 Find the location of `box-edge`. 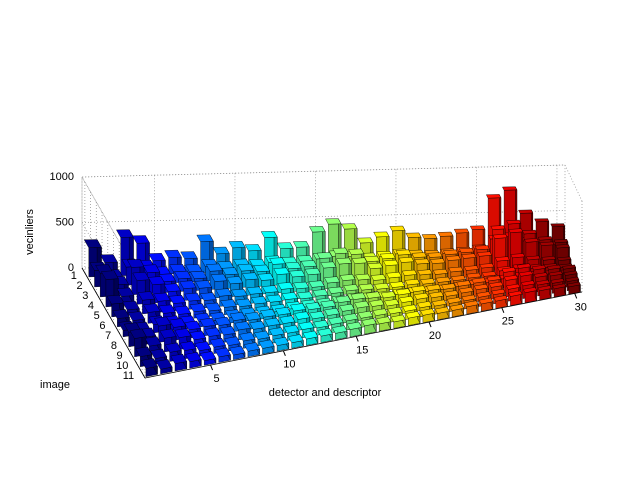

box-edge is located at coordinates (573, 183).